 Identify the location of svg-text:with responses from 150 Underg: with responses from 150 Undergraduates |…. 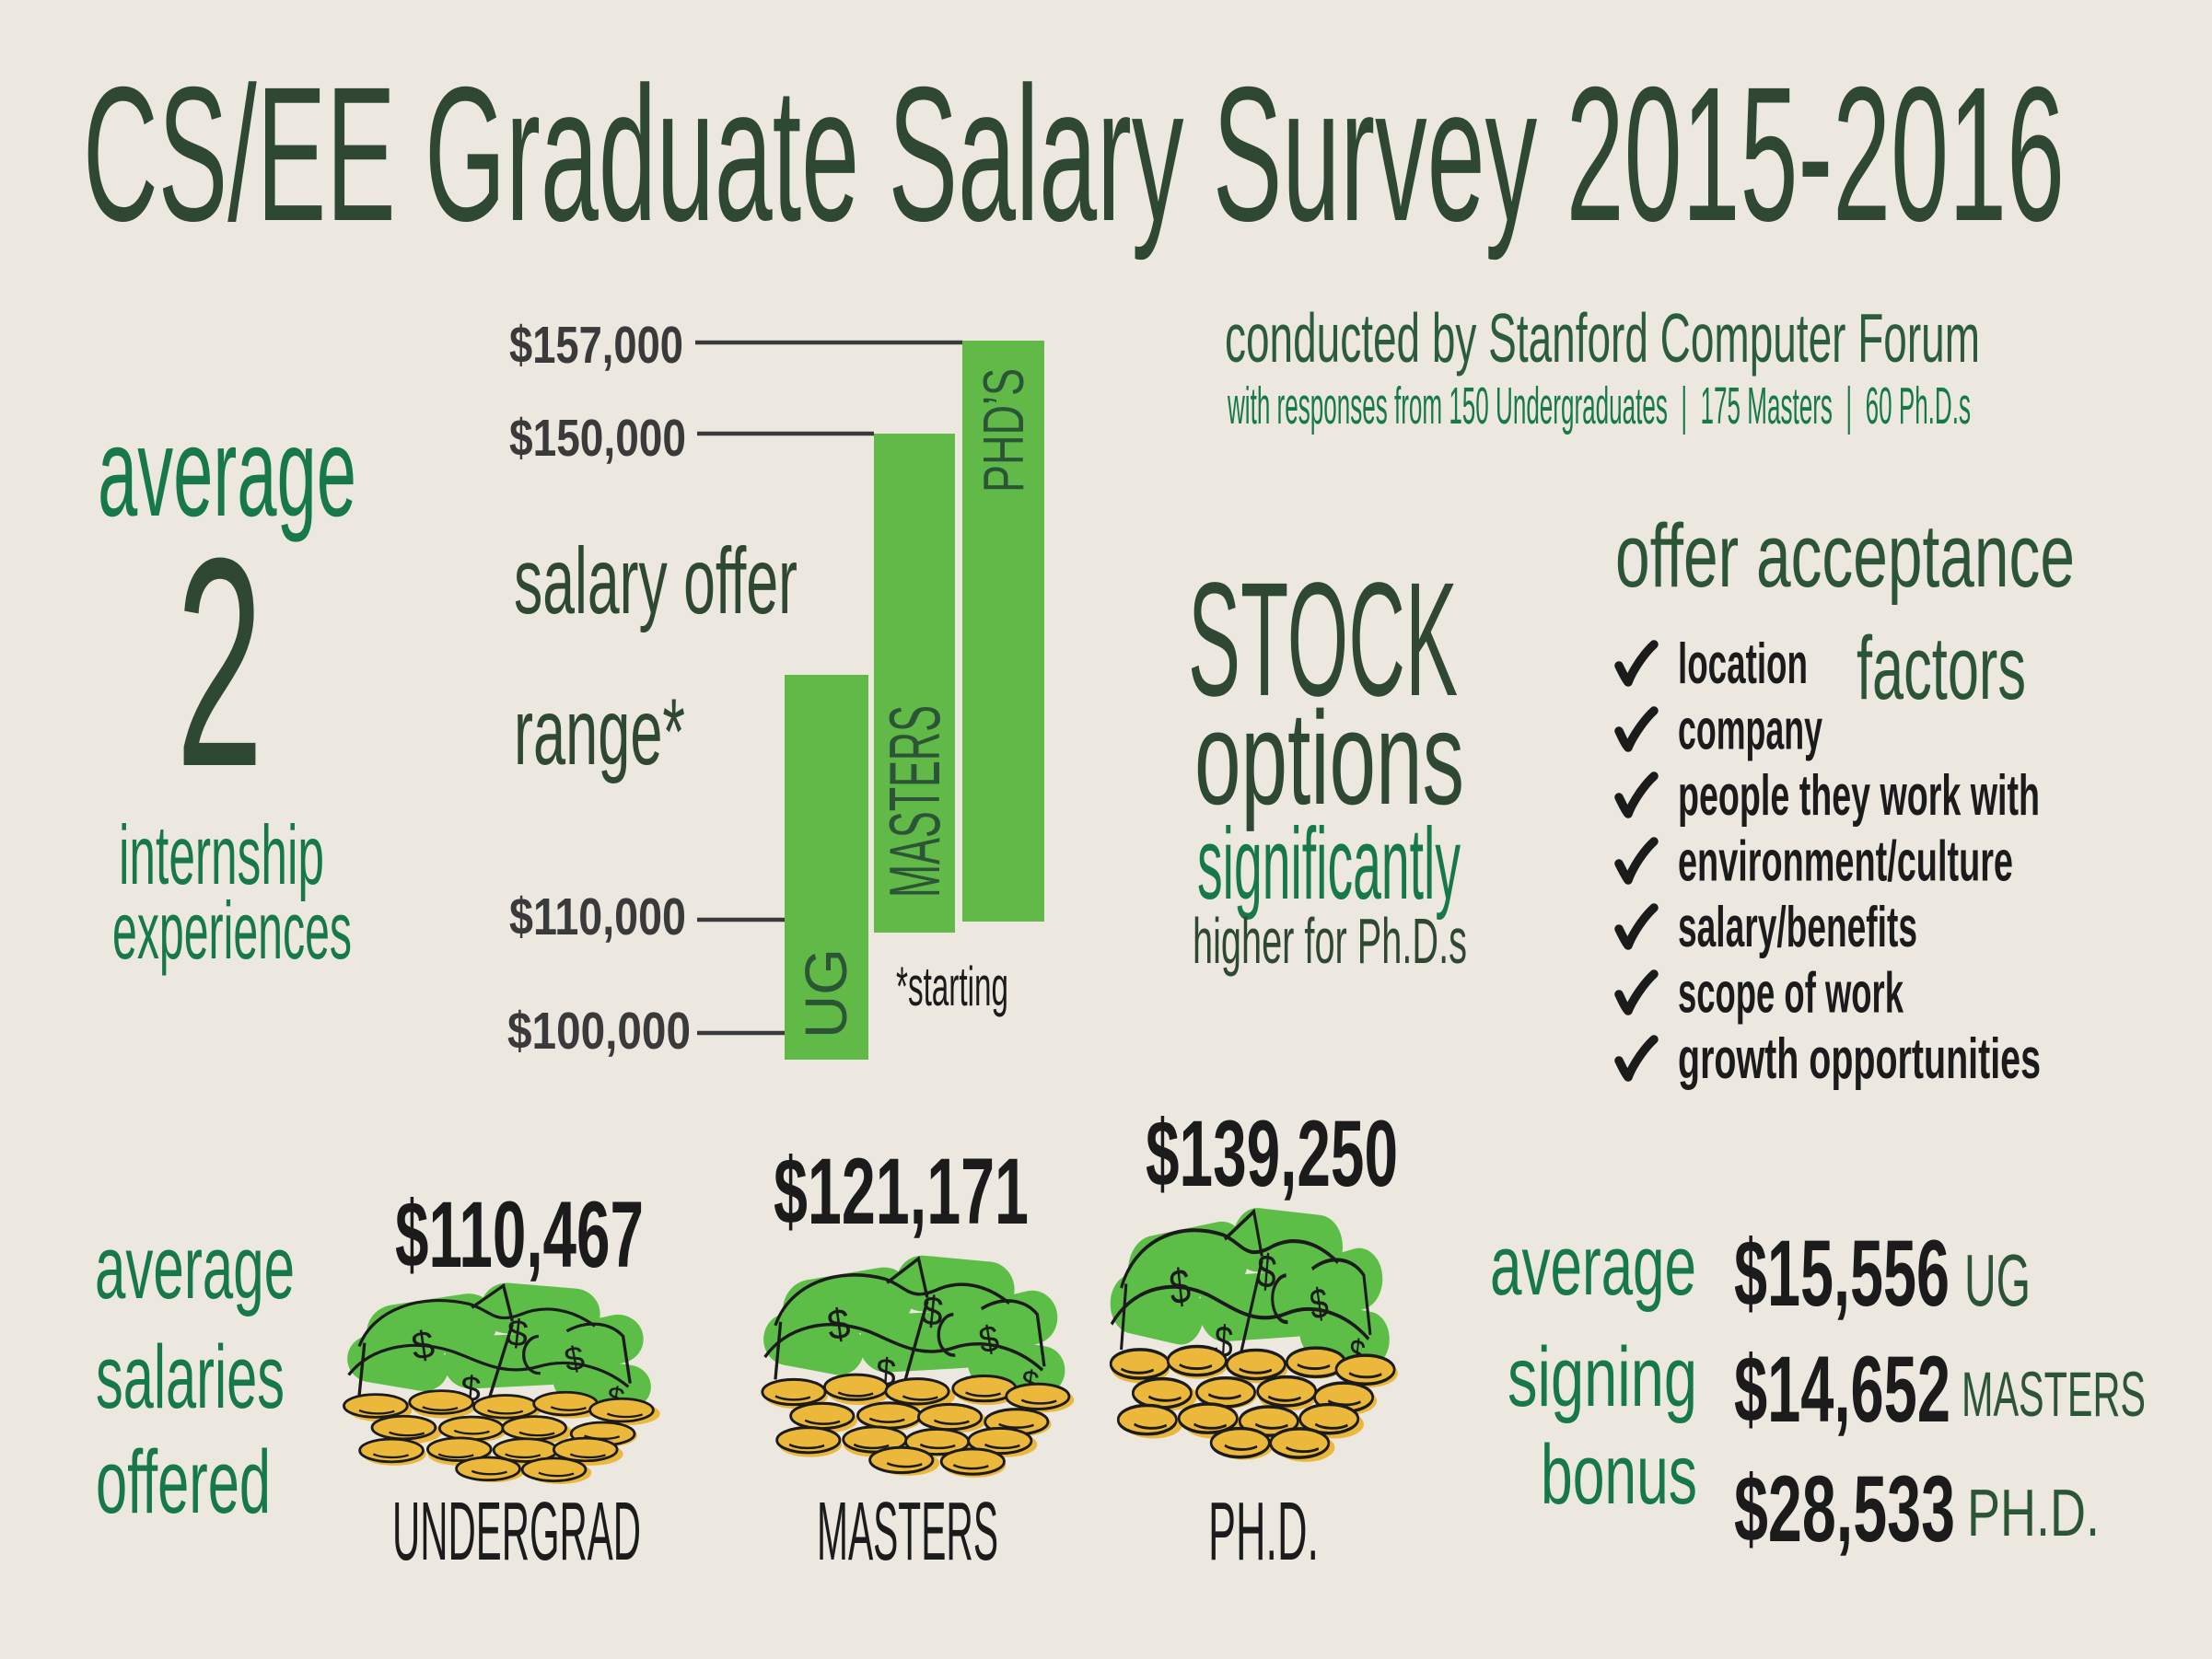
(1600, 406).